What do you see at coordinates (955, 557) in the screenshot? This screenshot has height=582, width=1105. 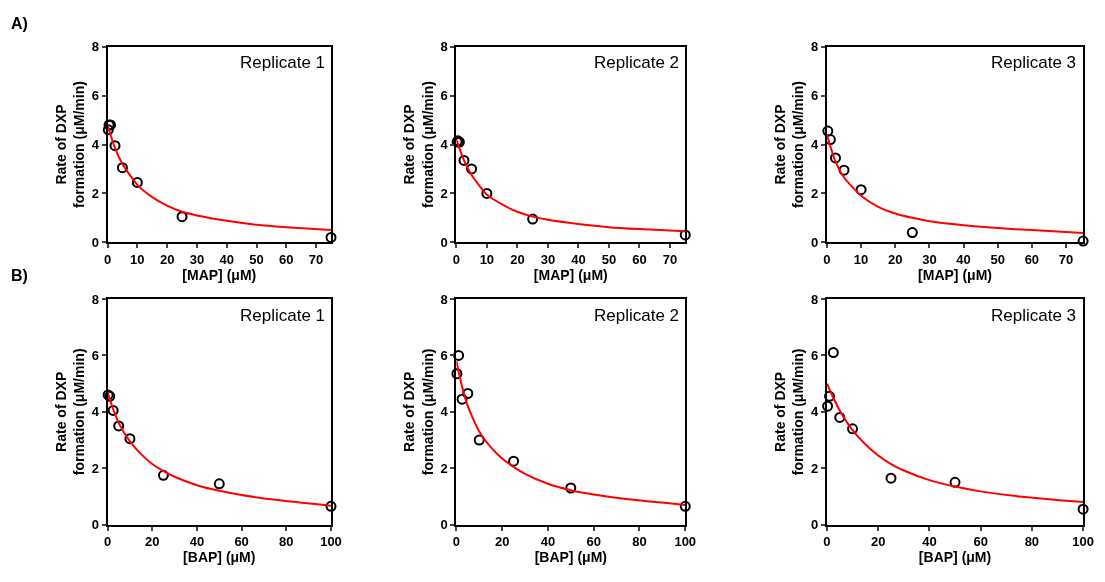 I see `x-axis-title: [BAP] (μM)` at bounding box center [955, 557].